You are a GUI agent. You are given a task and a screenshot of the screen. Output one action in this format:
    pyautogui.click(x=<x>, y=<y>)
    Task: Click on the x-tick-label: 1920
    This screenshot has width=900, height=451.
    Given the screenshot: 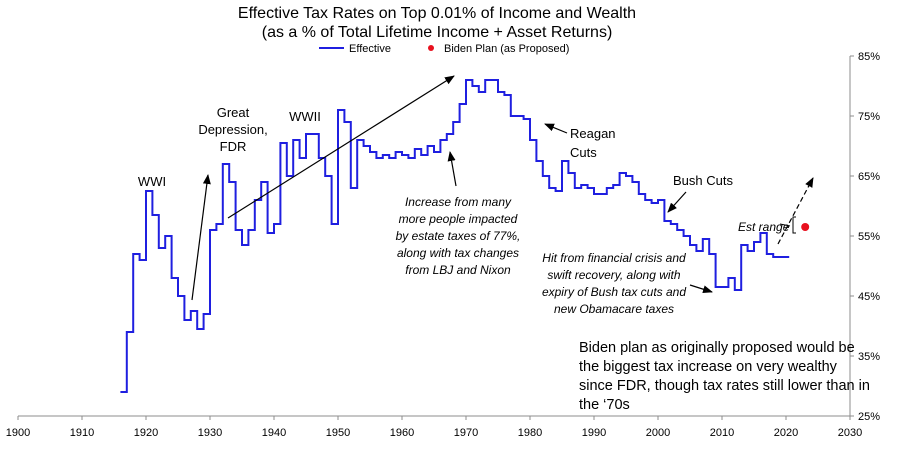 What is the action you would take?
    pyautogui.click(x=146, y=433)
    